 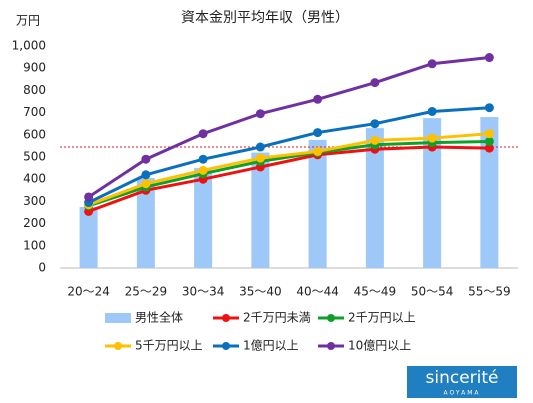 I want to click on x-tick-label: 55～59, so click(x=489, y=292).